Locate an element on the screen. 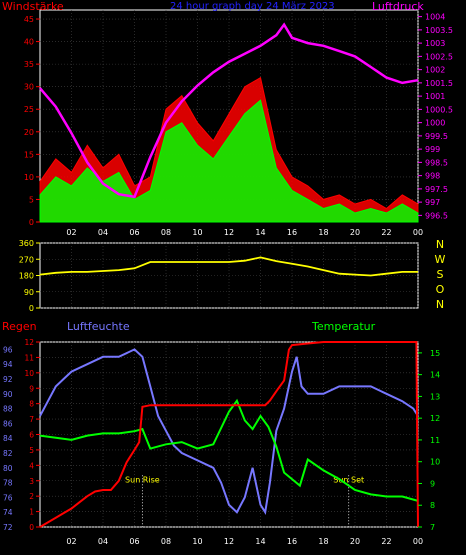 This screenshot has height=555, width=466. humidity-tick-label: 92 is located at coordinates (8, 379).